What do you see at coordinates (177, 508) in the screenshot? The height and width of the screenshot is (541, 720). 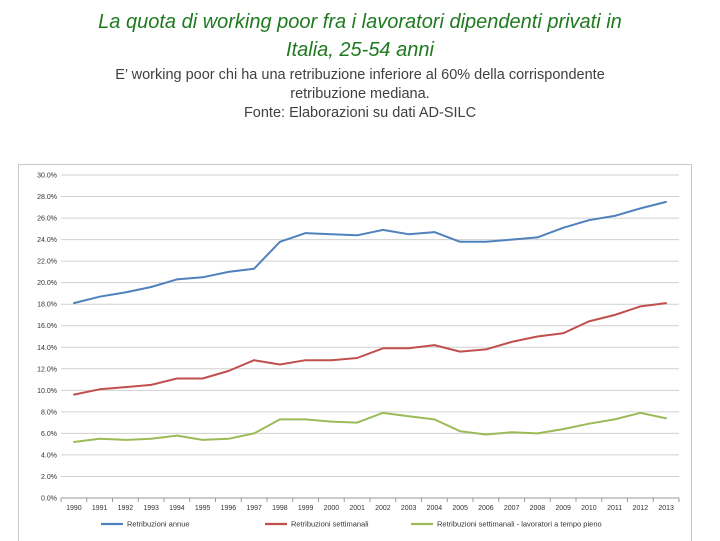 I see `x-tick-label: 1994` at bounding box center [177, 508].